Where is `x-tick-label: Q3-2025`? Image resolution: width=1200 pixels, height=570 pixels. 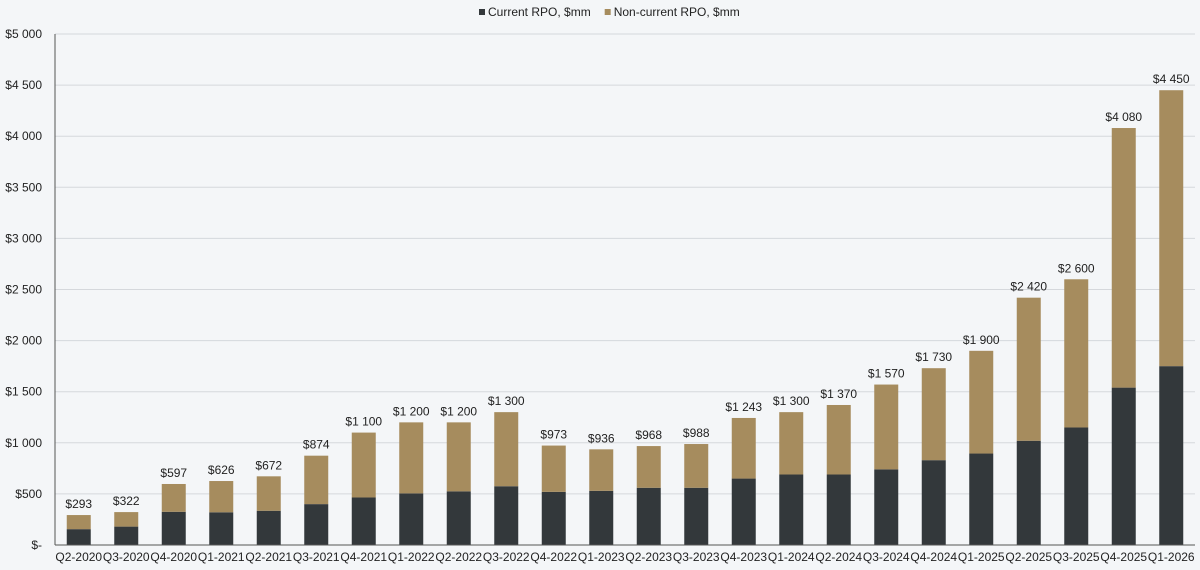 x-tick-label: Q3-2025 is located at coordinates (1076, 557).